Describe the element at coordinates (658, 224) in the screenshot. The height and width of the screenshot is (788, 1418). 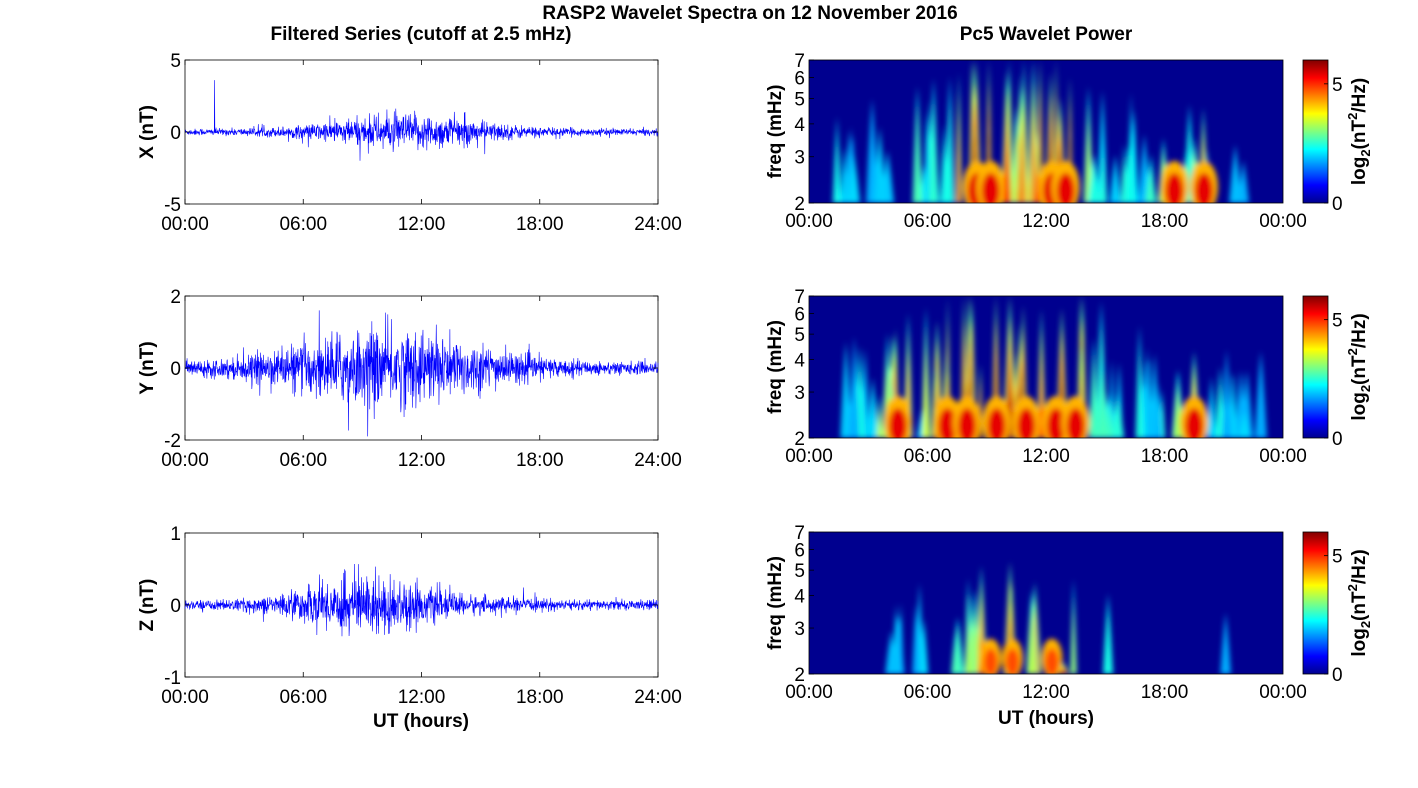
I see `x-tick-label: 24:00` at that location.